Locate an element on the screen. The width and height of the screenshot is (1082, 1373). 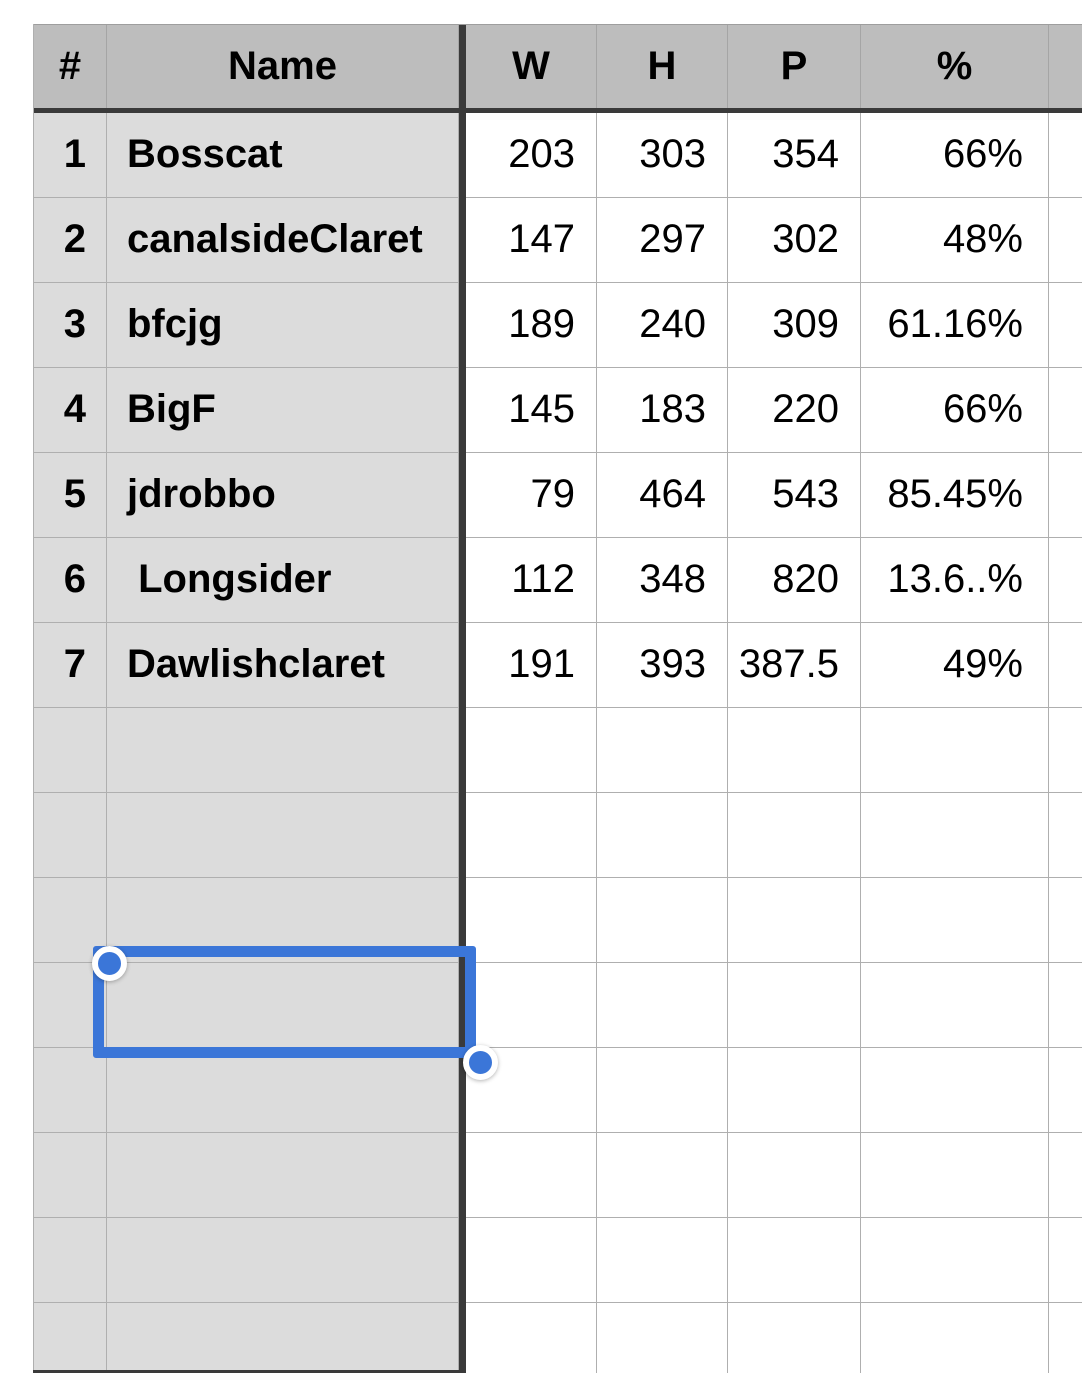
cell-w-row5: 79 is located at coordinates (531, 495).